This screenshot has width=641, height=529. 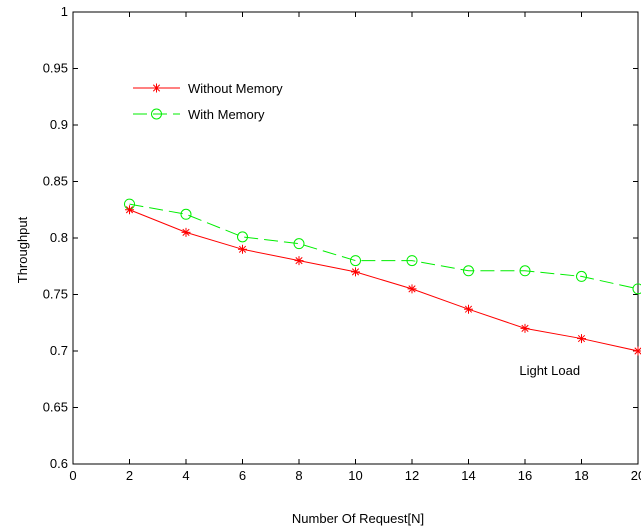 What do you see at coordinates (22, 249) in the screenshot?
I see `y-axis-label: Throughput` at bounding box center [22, 249].